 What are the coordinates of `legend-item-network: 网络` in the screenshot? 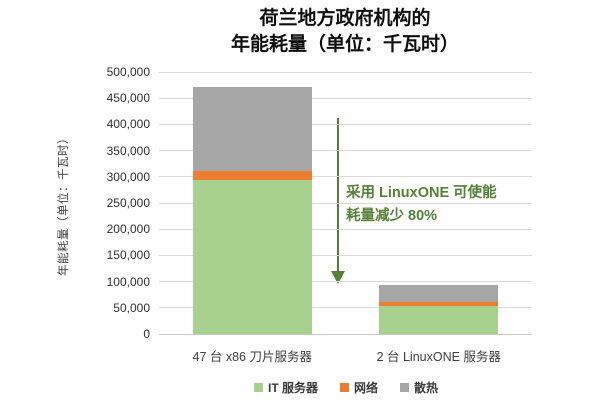 It's located at (358, 387).